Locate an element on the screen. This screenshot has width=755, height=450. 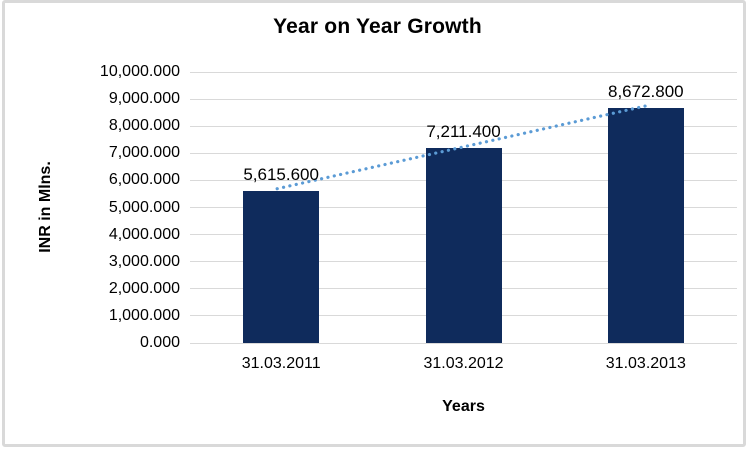
x-axis-line is located at coordinates (463, 343).